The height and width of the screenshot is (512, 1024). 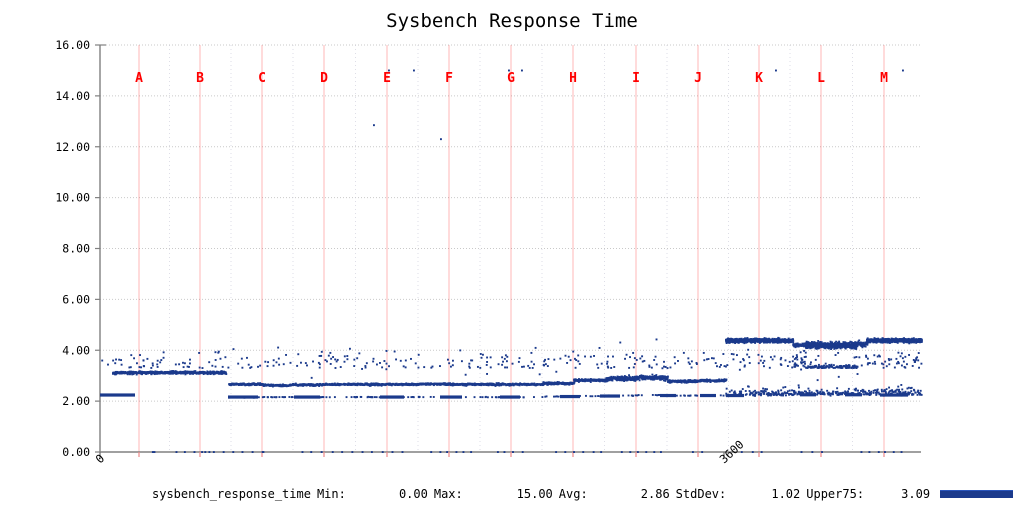 What do you see at coordinates (786, 494) in the screenshot?
I see `legend-stddev-value: 1.02` at bounding box center [786, 494].